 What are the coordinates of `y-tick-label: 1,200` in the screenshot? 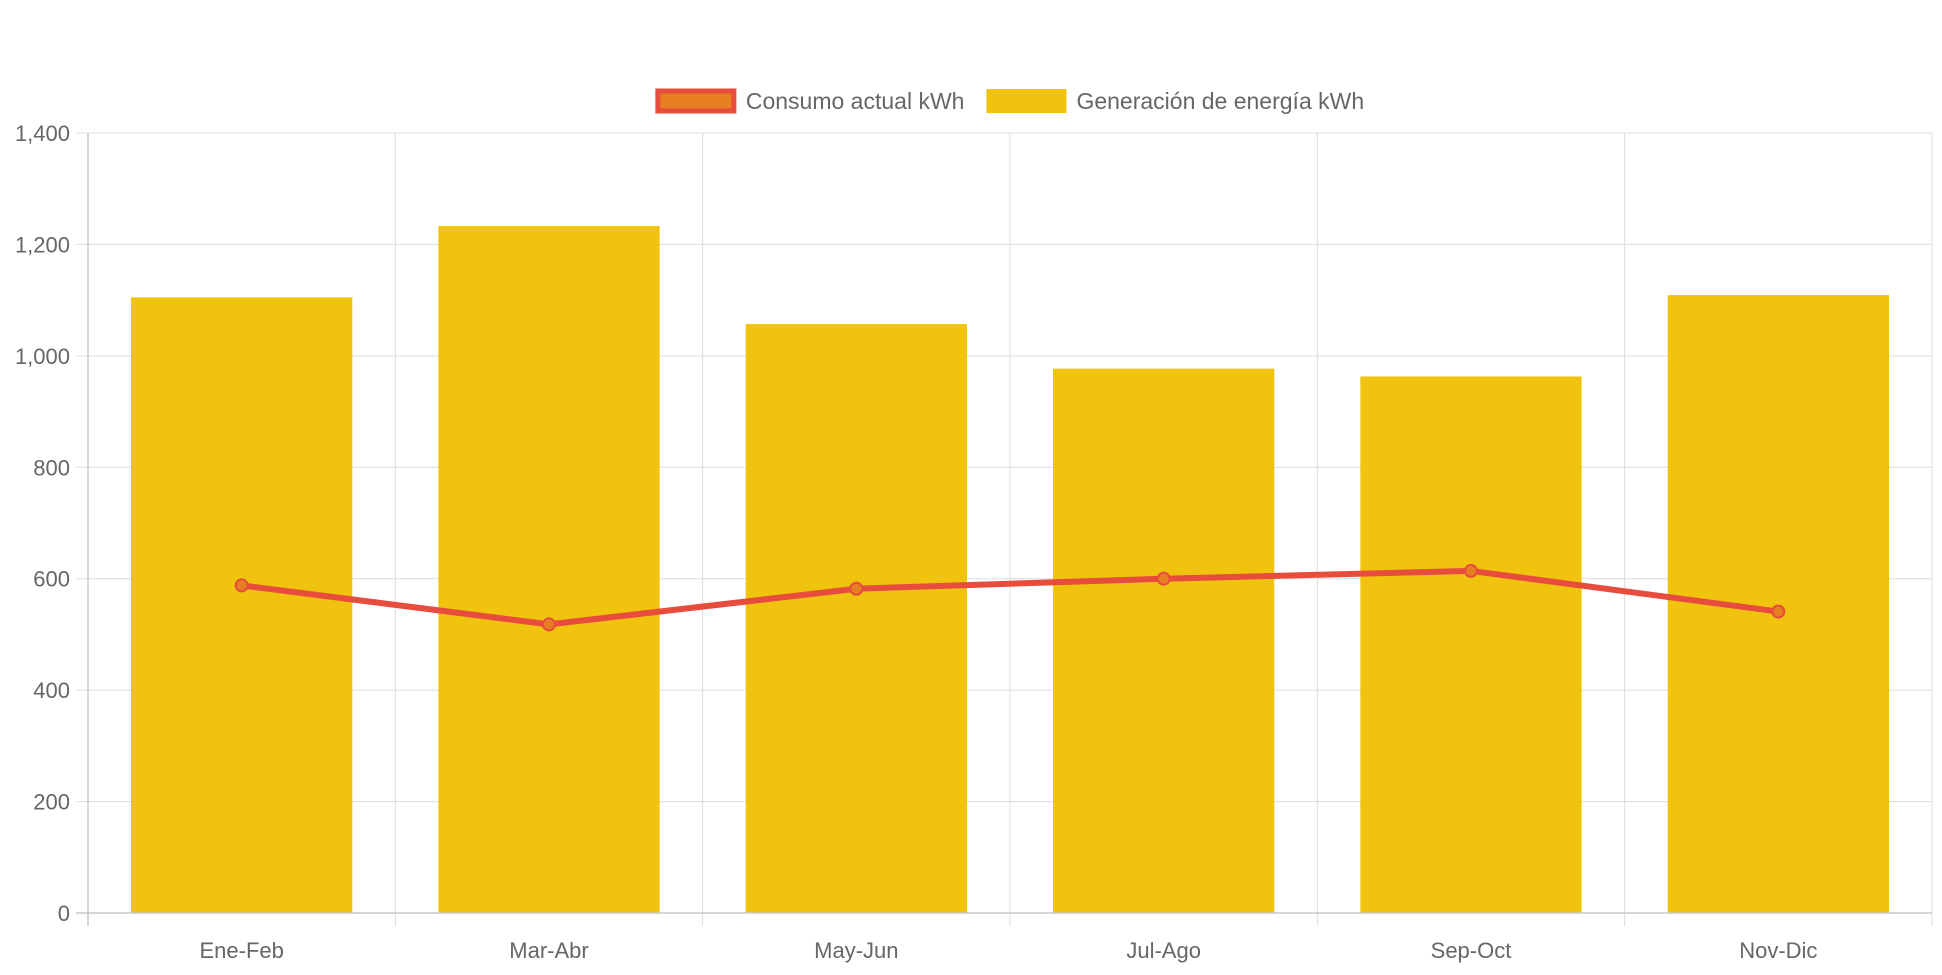 It's located at (42, 244).